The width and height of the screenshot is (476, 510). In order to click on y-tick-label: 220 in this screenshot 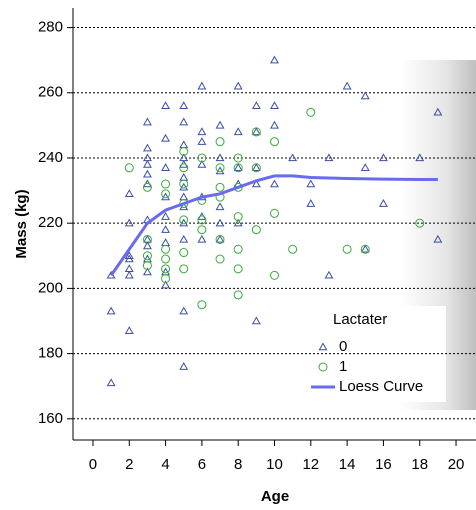, I will do `click(50, 222)`.